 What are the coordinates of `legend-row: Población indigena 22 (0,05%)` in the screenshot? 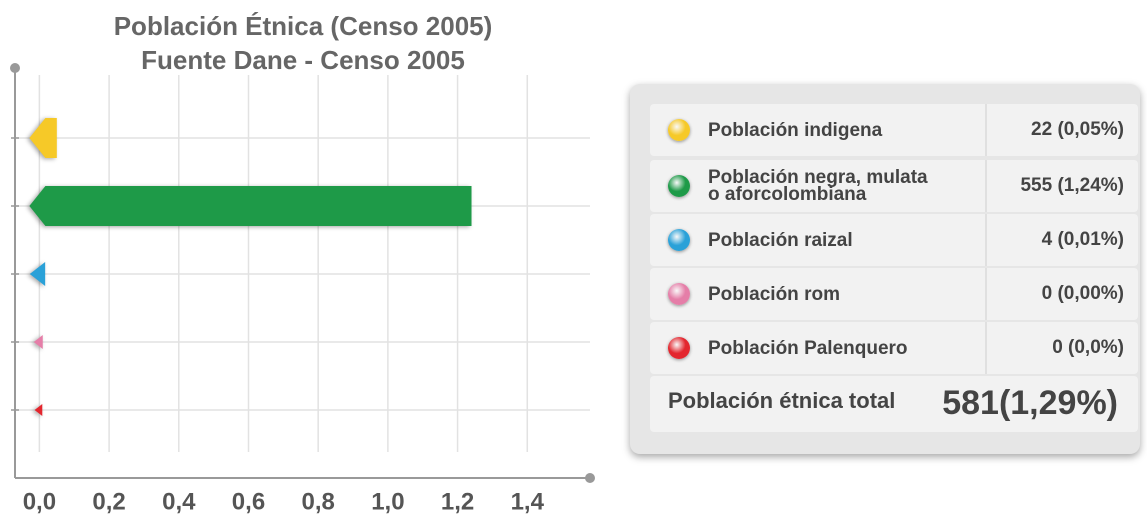 It's located at (894, 130).